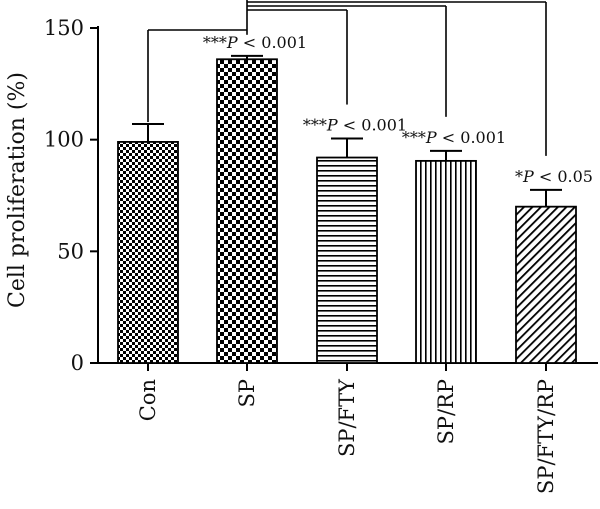  What do you see at coordinates (247, 393) in the screenshot?
I see `x-tick-label: SP` at bounding box center [247, 393].